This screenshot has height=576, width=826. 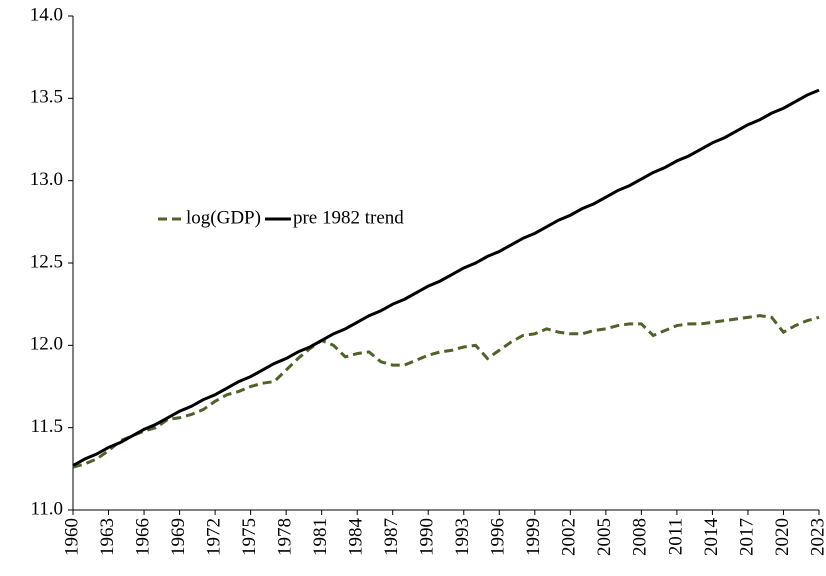 I want to click on x-tick-label: 1993, so click(x=462, y=537).